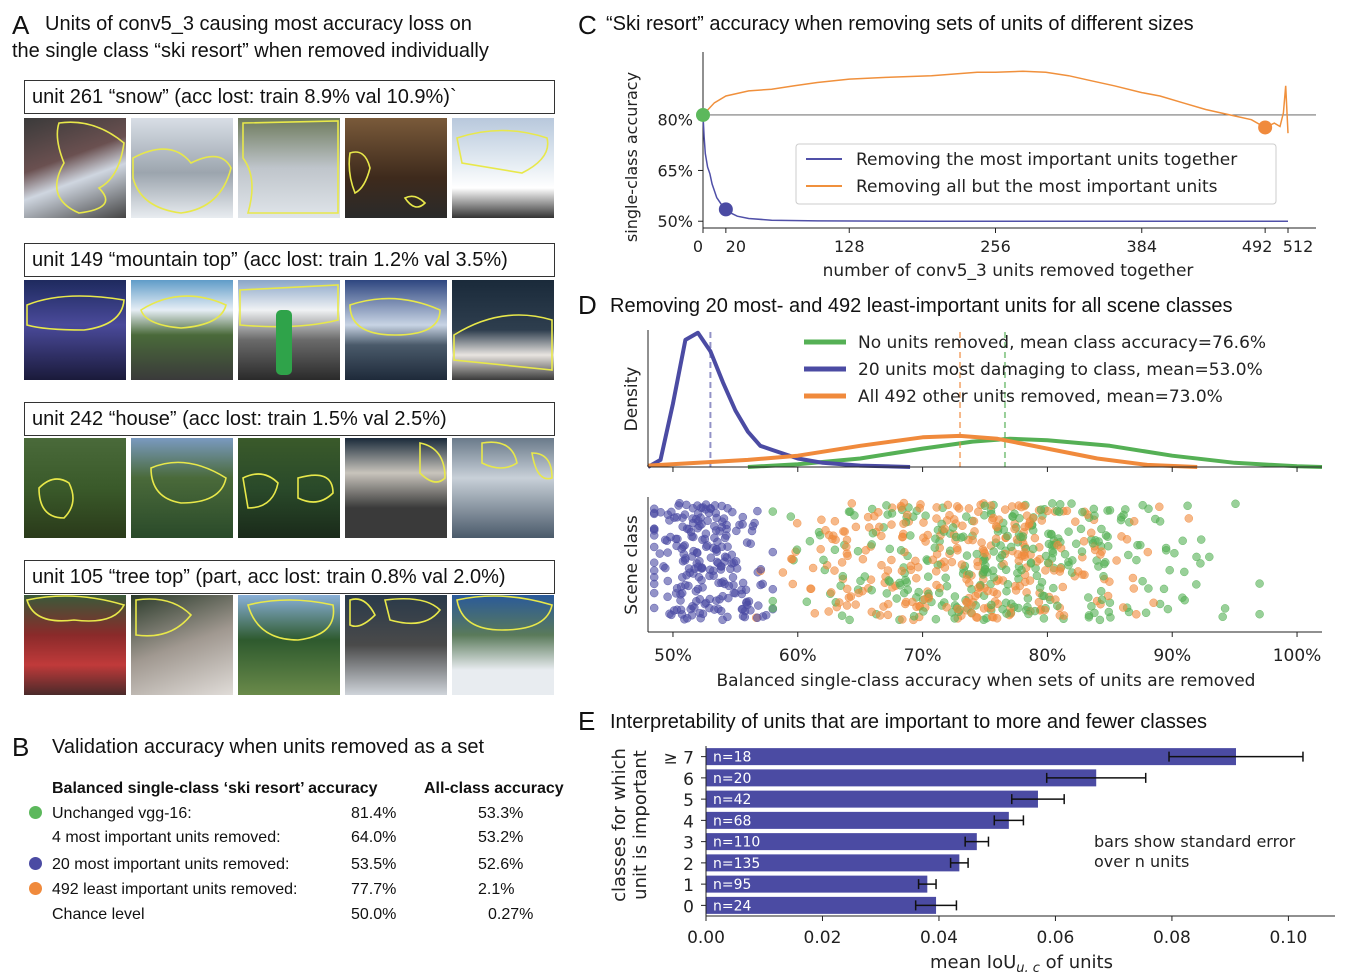 This screenshot has height=972, width=1351. I want to click on unit-image-strip, so click(290, 488).